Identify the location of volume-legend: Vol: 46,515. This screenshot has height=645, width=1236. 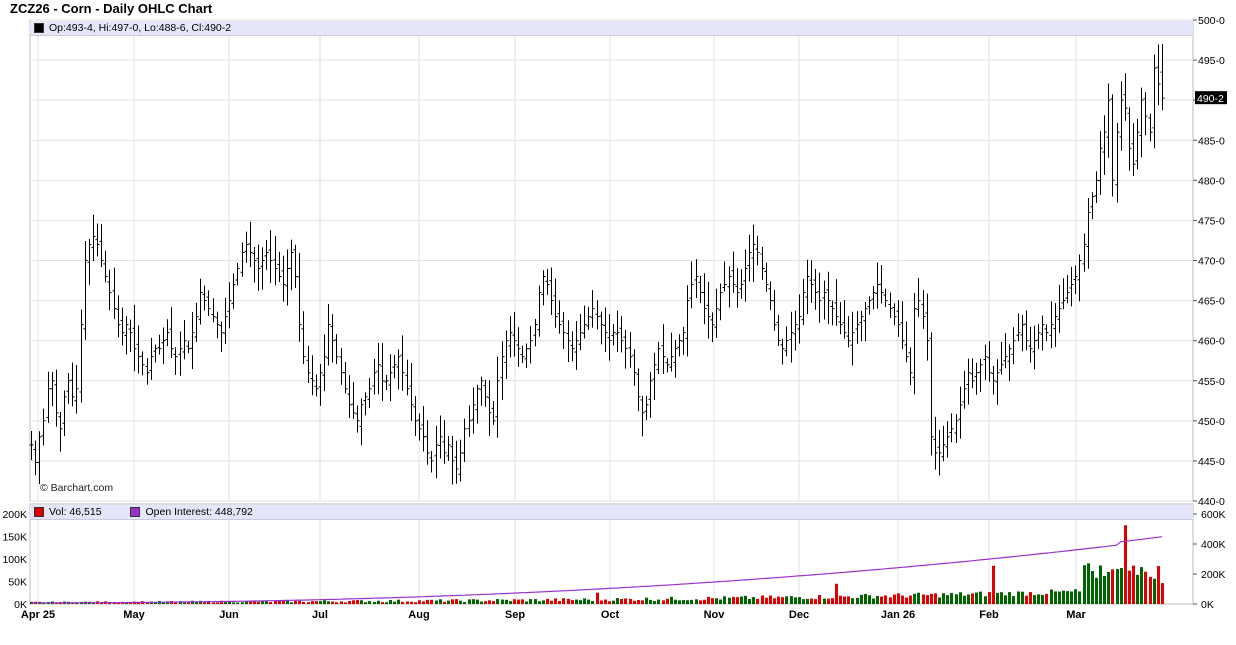
(75, 512).